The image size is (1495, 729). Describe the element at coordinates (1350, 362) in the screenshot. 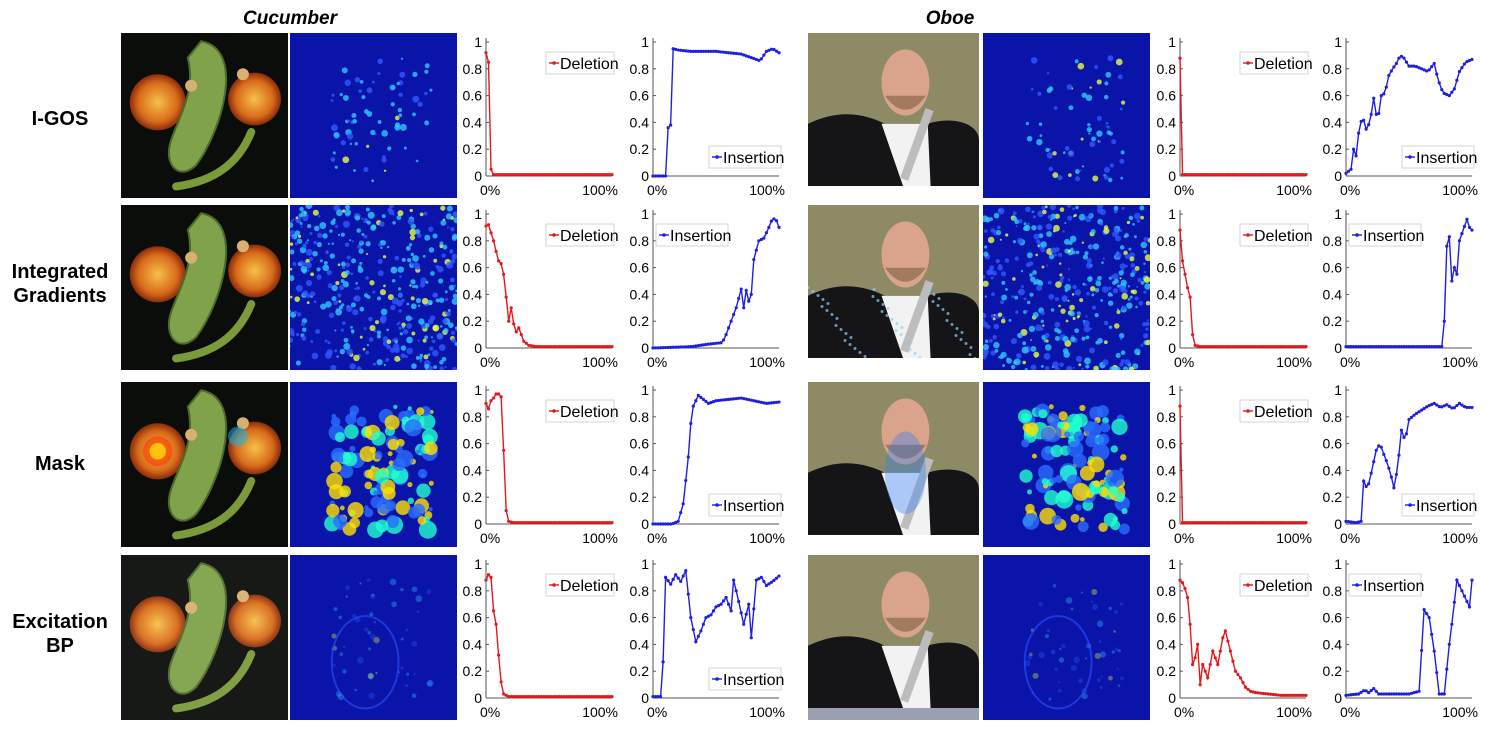

I see `x-tick-label: 0%` at that location.